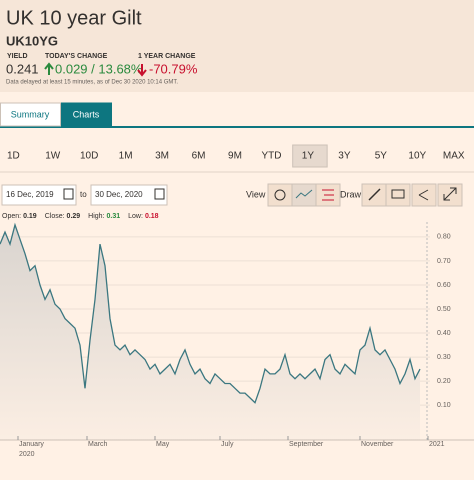 The width and height of the screenshot is (474, 480). What do you see at coordinates (377, 444) in the screenshot?
I see `x-tick-label: November` at bounding box center [377, 444].